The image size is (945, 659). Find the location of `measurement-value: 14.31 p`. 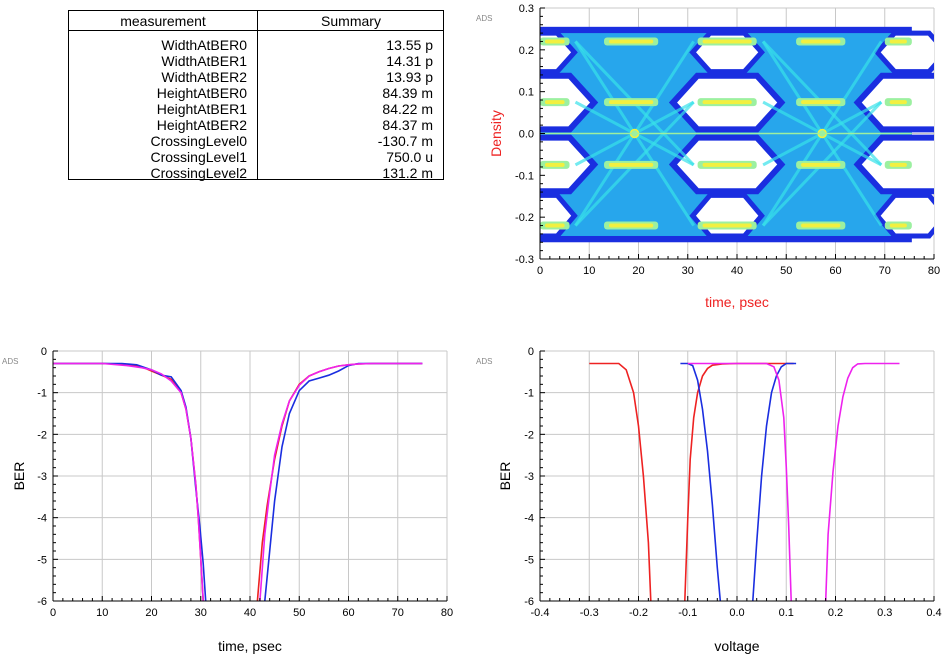

measurement-value: 14.31 p is located at coordinates (409, 61).